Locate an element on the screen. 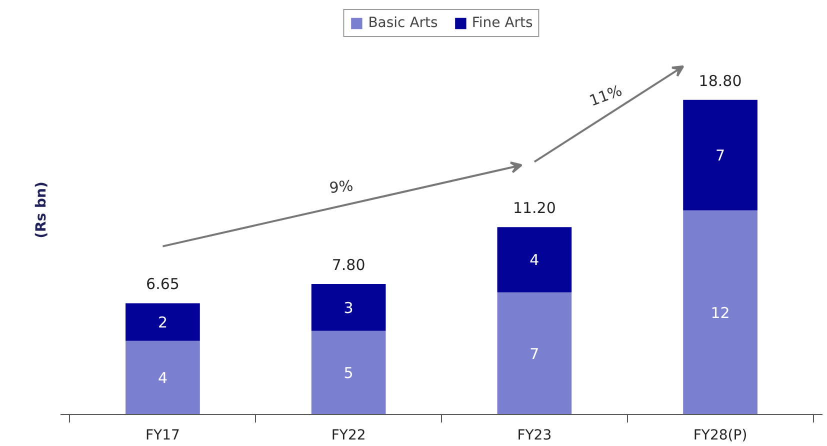 This screenshot has width=827, height=446. annotation: 11% is located at coordinates (605, 95).